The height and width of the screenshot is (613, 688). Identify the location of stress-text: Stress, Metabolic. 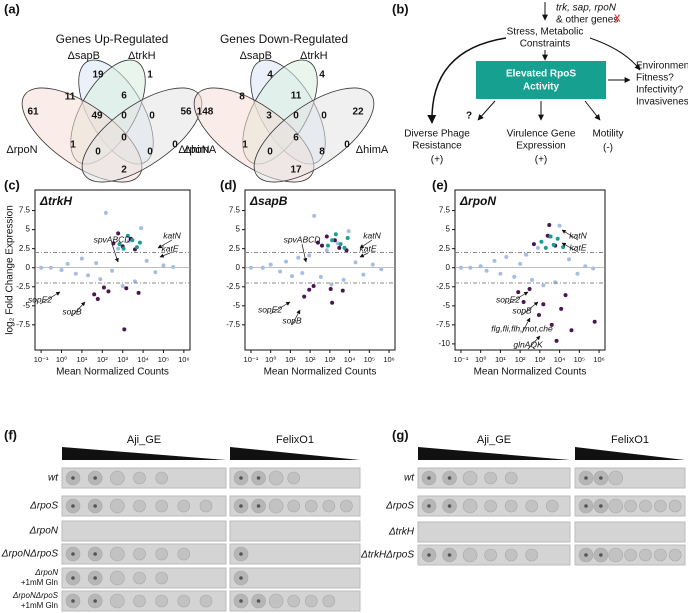
(545, 32).